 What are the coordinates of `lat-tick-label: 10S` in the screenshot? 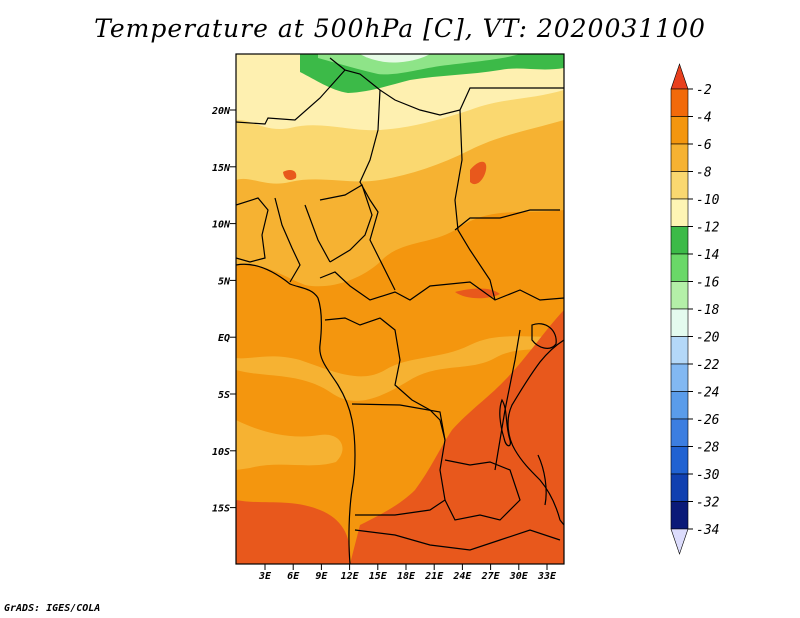 It's located at (221, 452).